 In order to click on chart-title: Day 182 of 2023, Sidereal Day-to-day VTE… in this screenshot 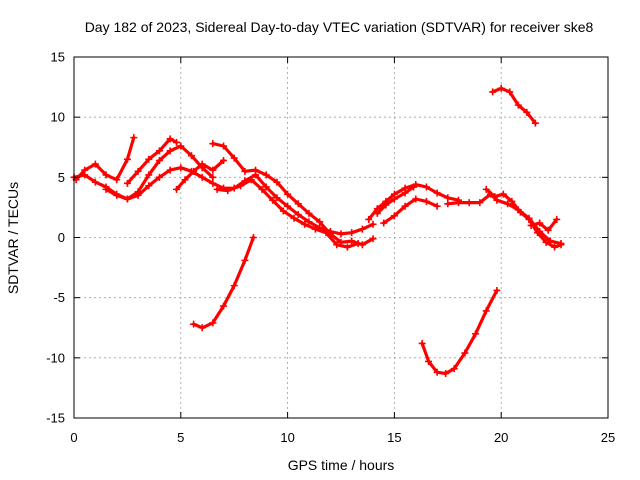, I will do `click(339, 27)`.